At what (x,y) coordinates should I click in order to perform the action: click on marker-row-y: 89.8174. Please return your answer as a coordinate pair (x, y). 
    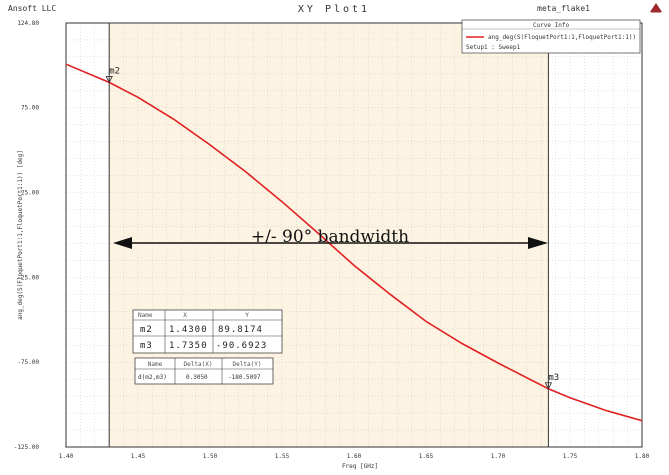
    Looking at the image, I should click on (240, 330).